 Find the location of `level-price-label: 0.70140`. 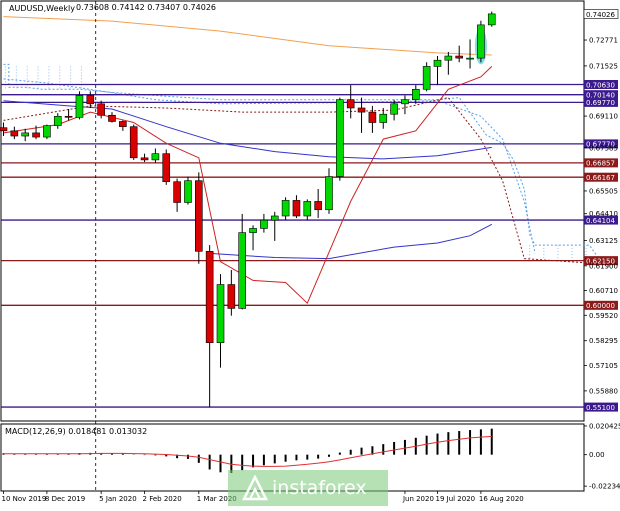

level-price-label: 0.70140 is located at coordinates (600, 95).